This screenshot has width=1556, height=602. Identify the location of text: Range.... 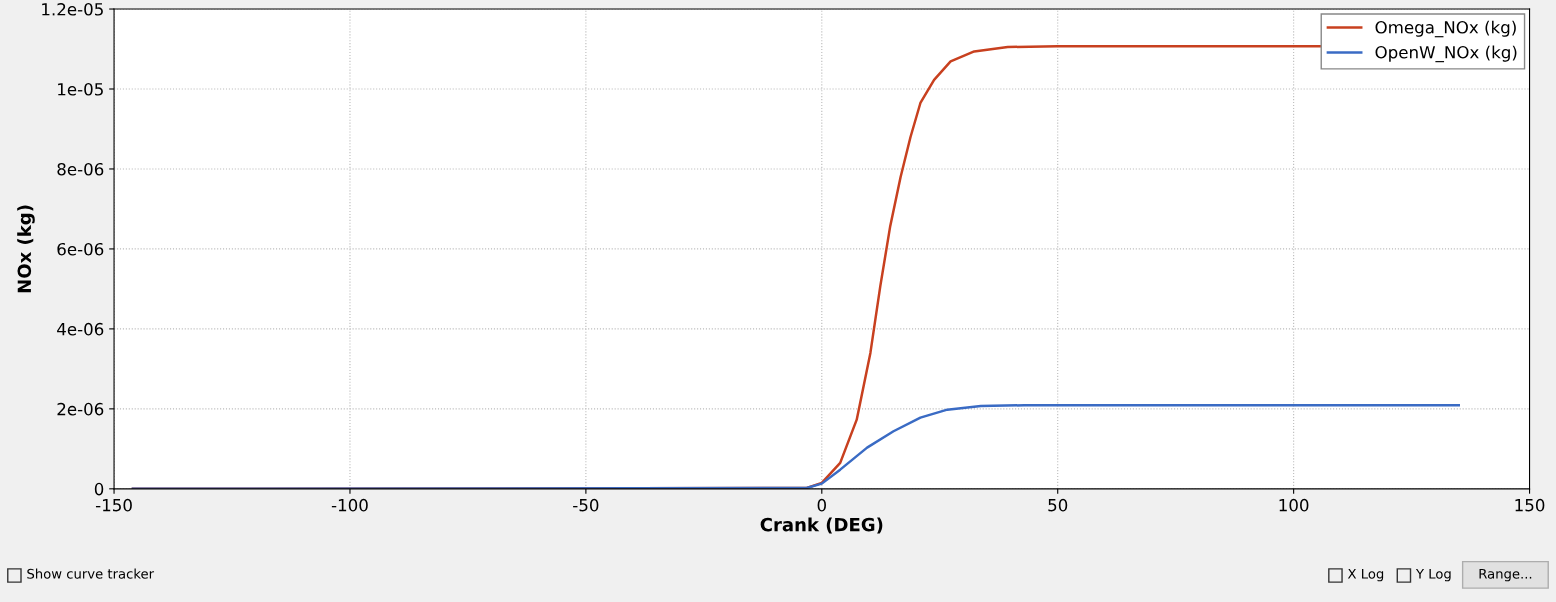
(1505, 575).